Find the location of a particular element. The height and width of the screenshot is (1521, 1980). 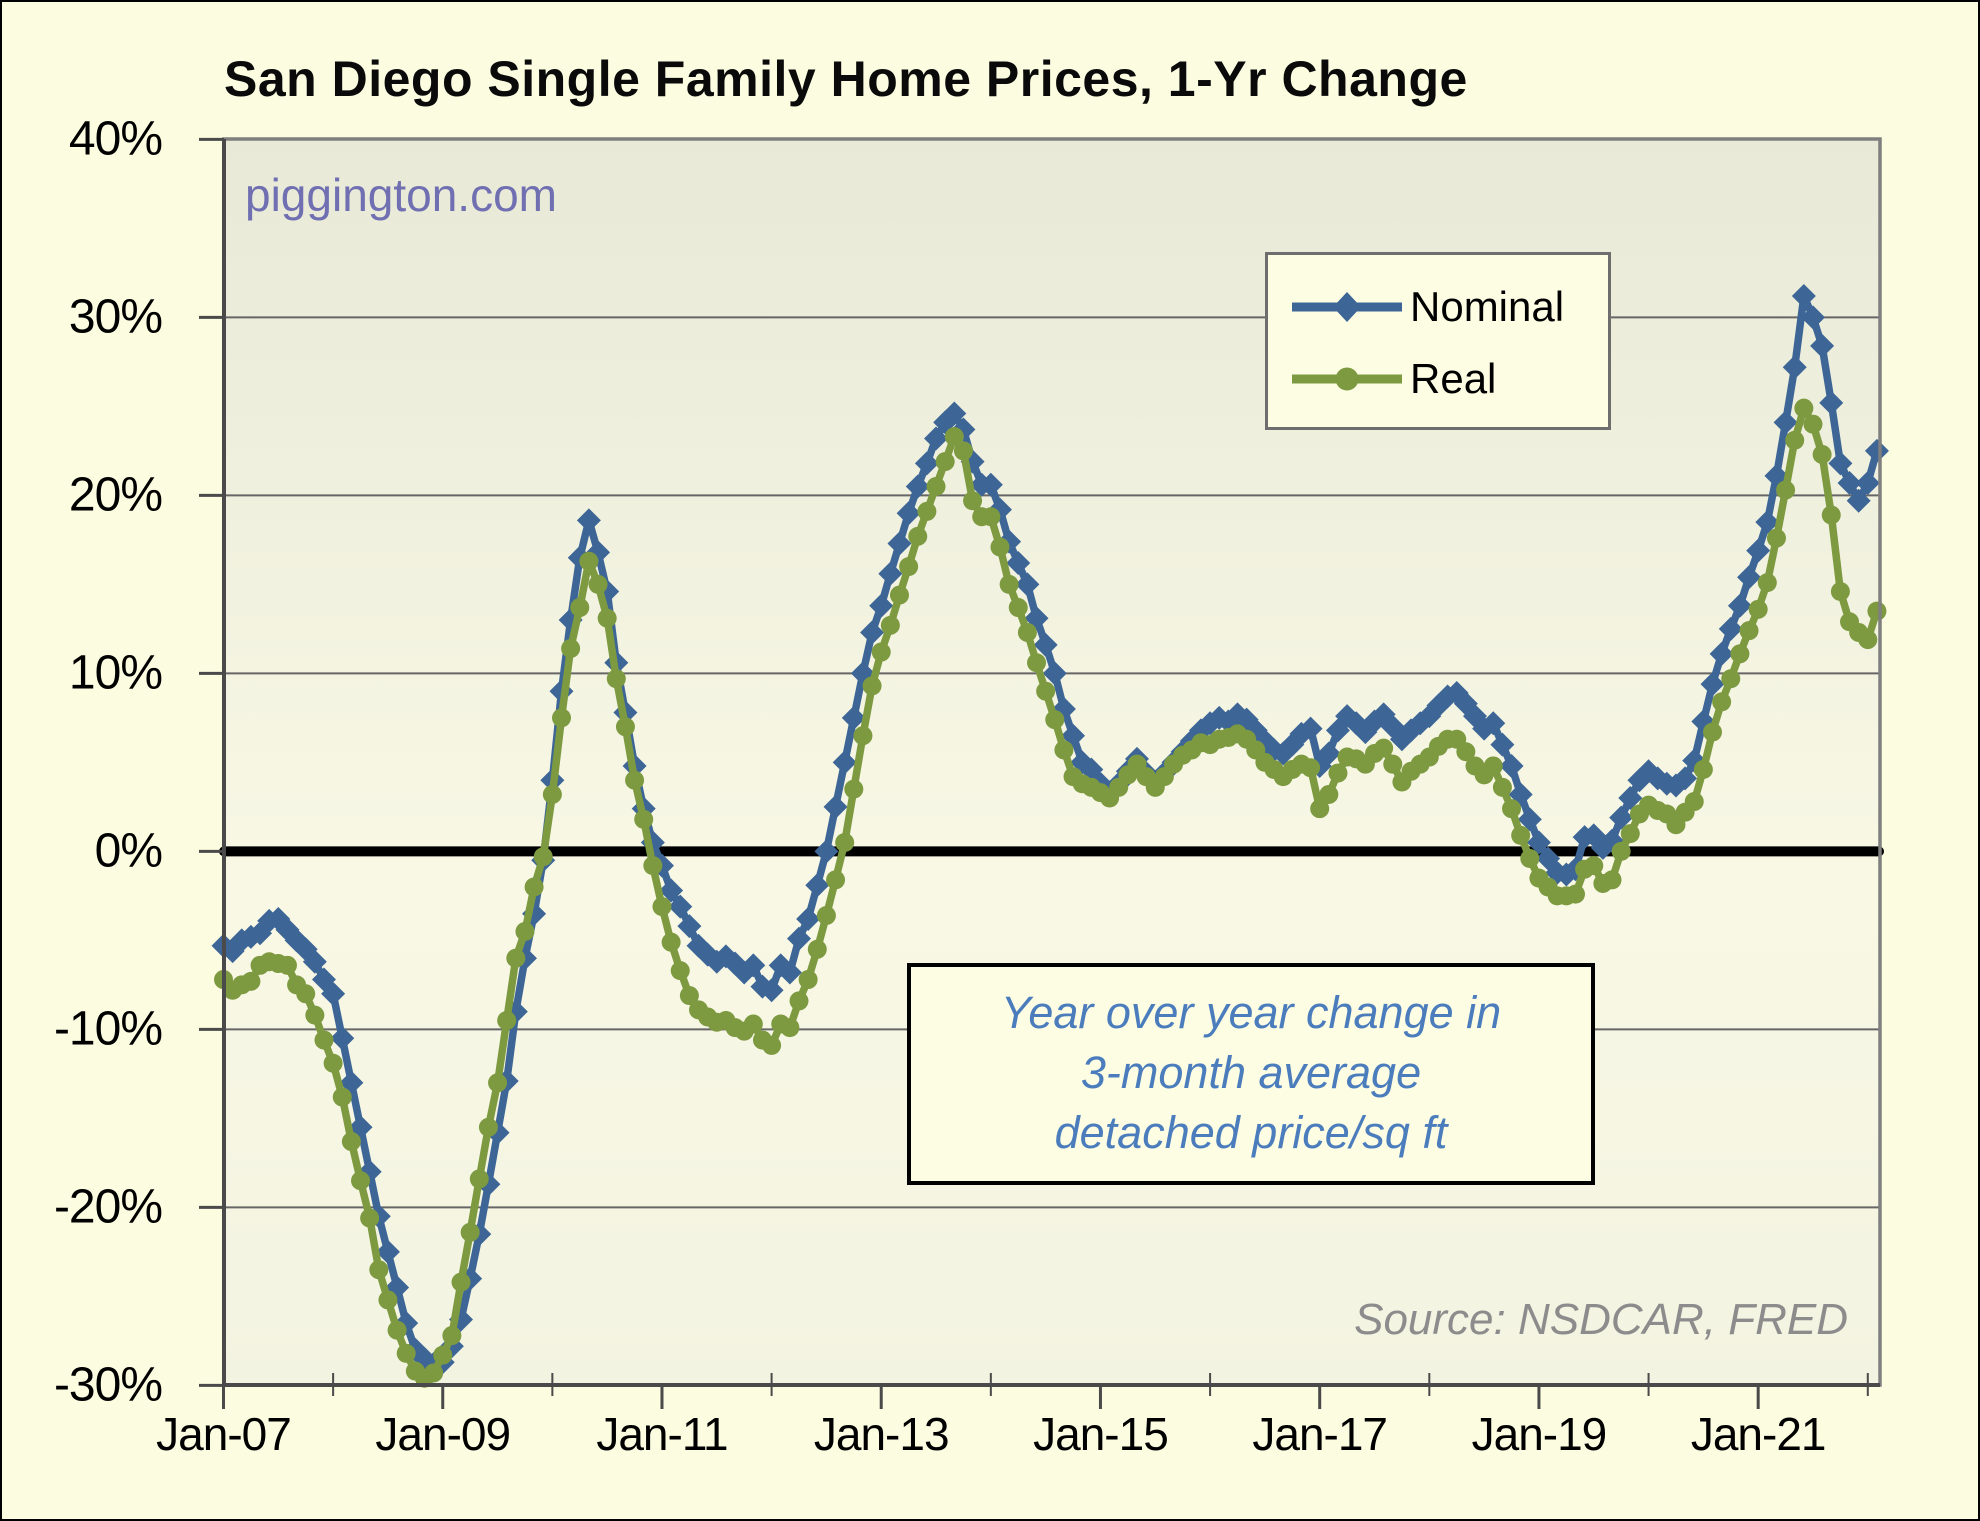

x-tick-label: Jan-13 is located at coordinates (881, 1434).